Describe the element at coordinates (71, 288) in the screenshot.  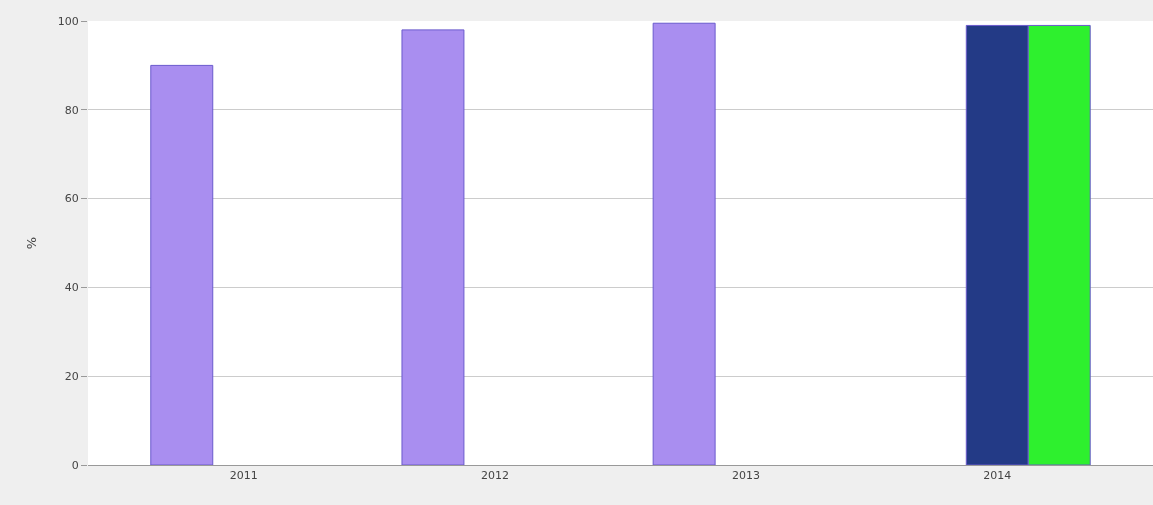
I see `y-tick-label: 40` at that location.